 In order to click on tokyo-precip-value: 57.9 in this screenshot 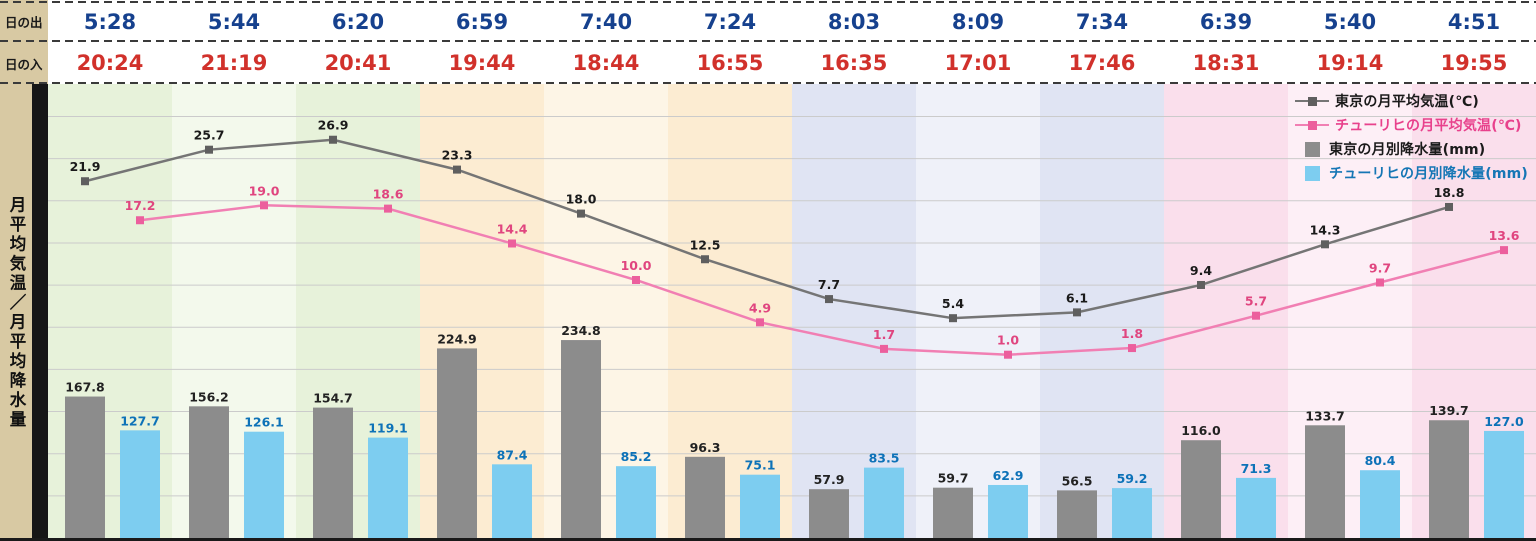, I will do `click(829, 479)`.